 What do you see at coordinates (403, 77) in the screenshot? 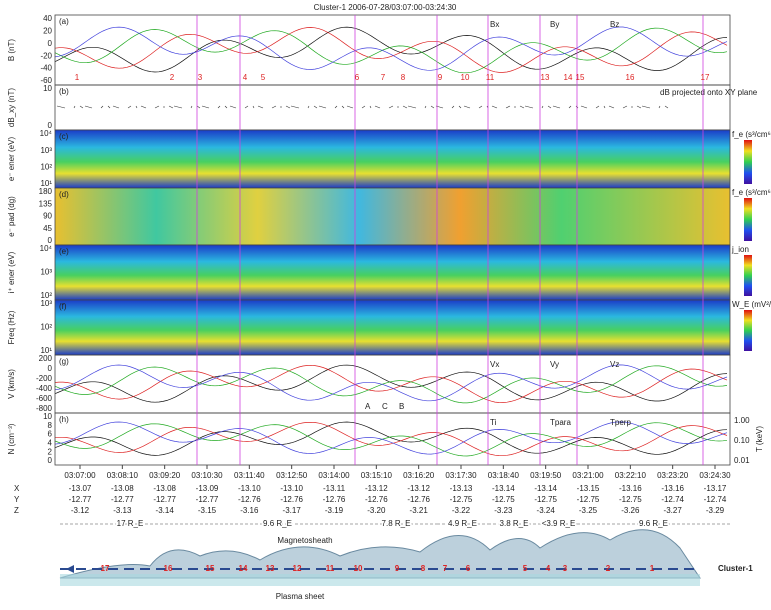
I see `event-number: 8` at bounding box center [403, 77].